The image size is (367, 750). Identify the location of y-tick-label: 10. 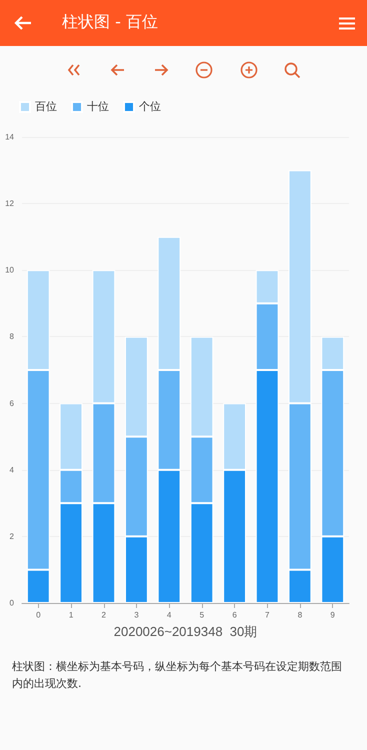
(10, 270).